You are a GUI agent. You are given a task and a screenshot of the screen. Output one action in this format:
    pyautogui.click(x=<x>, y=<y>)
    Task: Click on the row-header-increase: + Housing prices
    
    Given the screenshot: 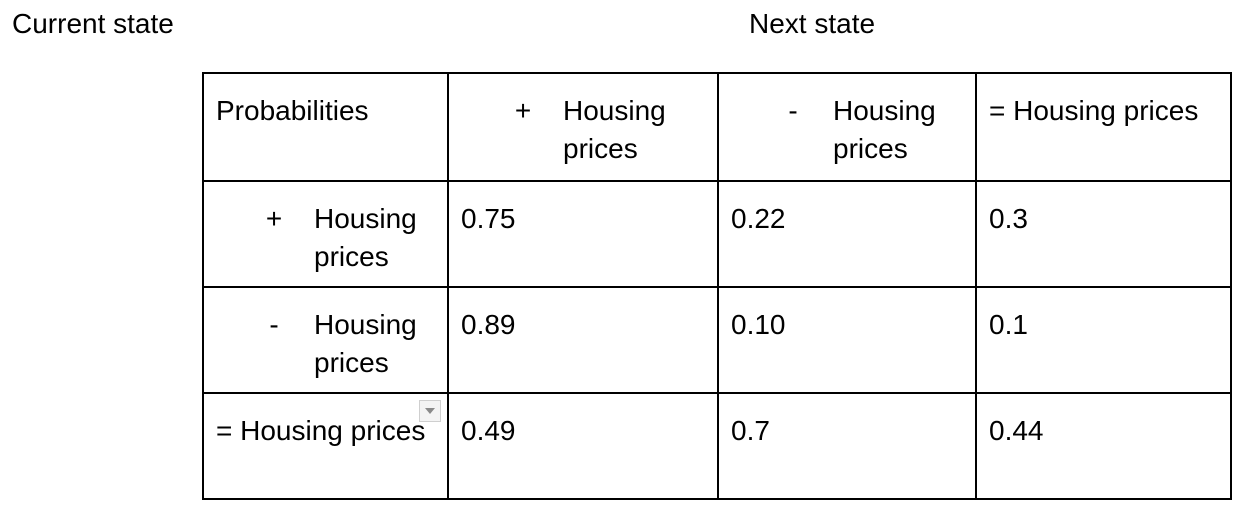 What is the action you would take?
    pyautogui.click(x=325, y=234)
    